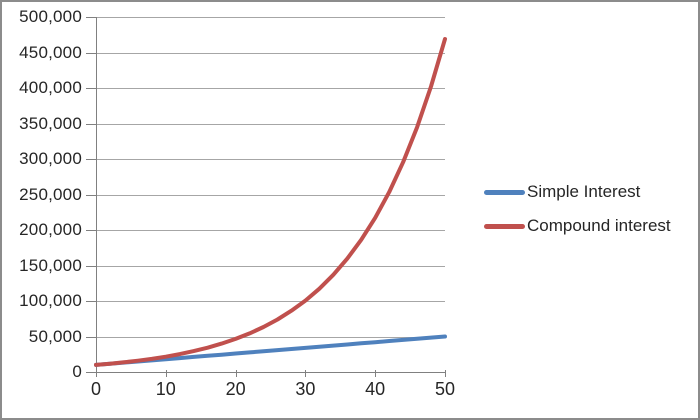 Image resolution: width=700 pixels, height=420 pixels. I want to click on y-axis-tick-label: 250,000, so click(50, 194).